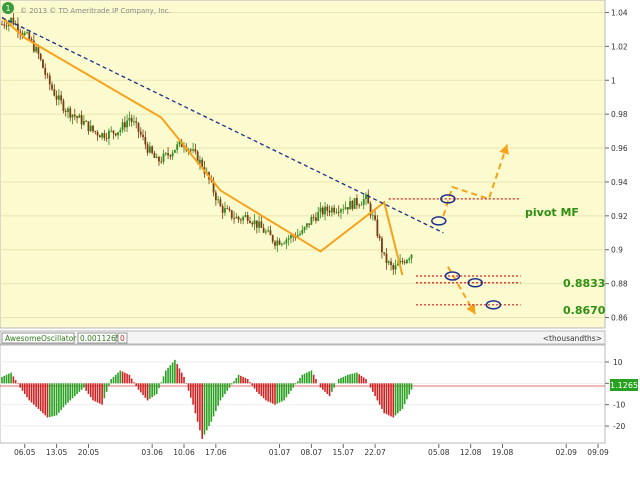  Describe the element at coordinates (439, 221) in the screenshot. I see `marker-ellipse` at that location.